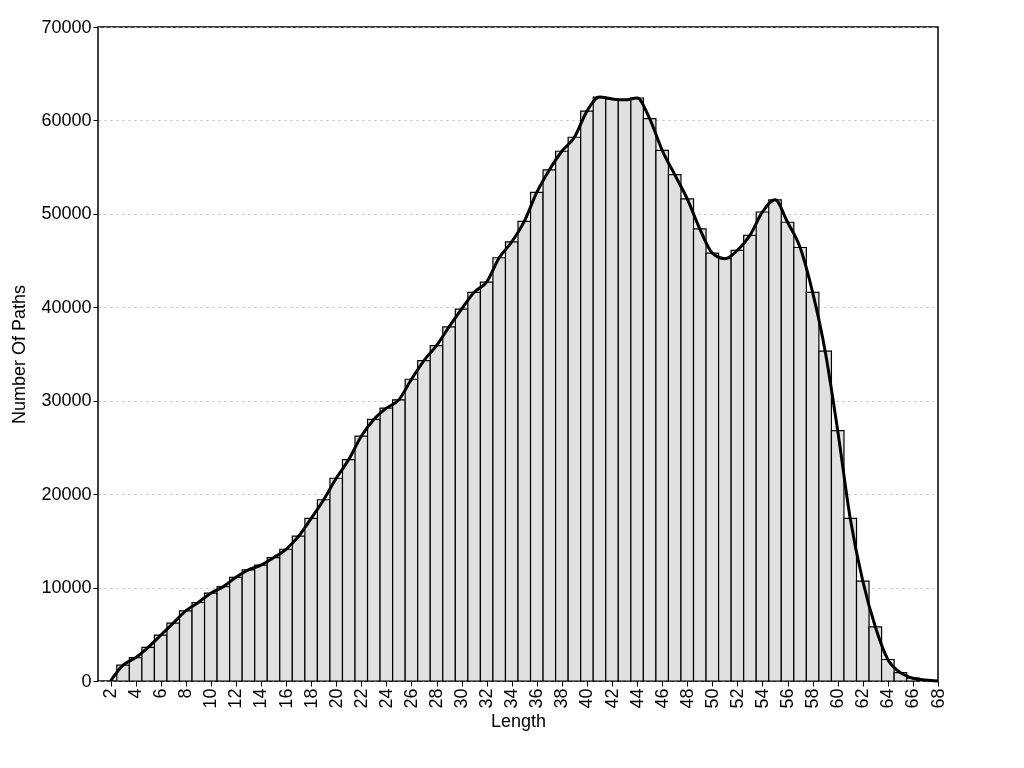  Describe the element at coordinates (66, 26) in the screenshot. I see `y-tick-label: 70000` at that location.